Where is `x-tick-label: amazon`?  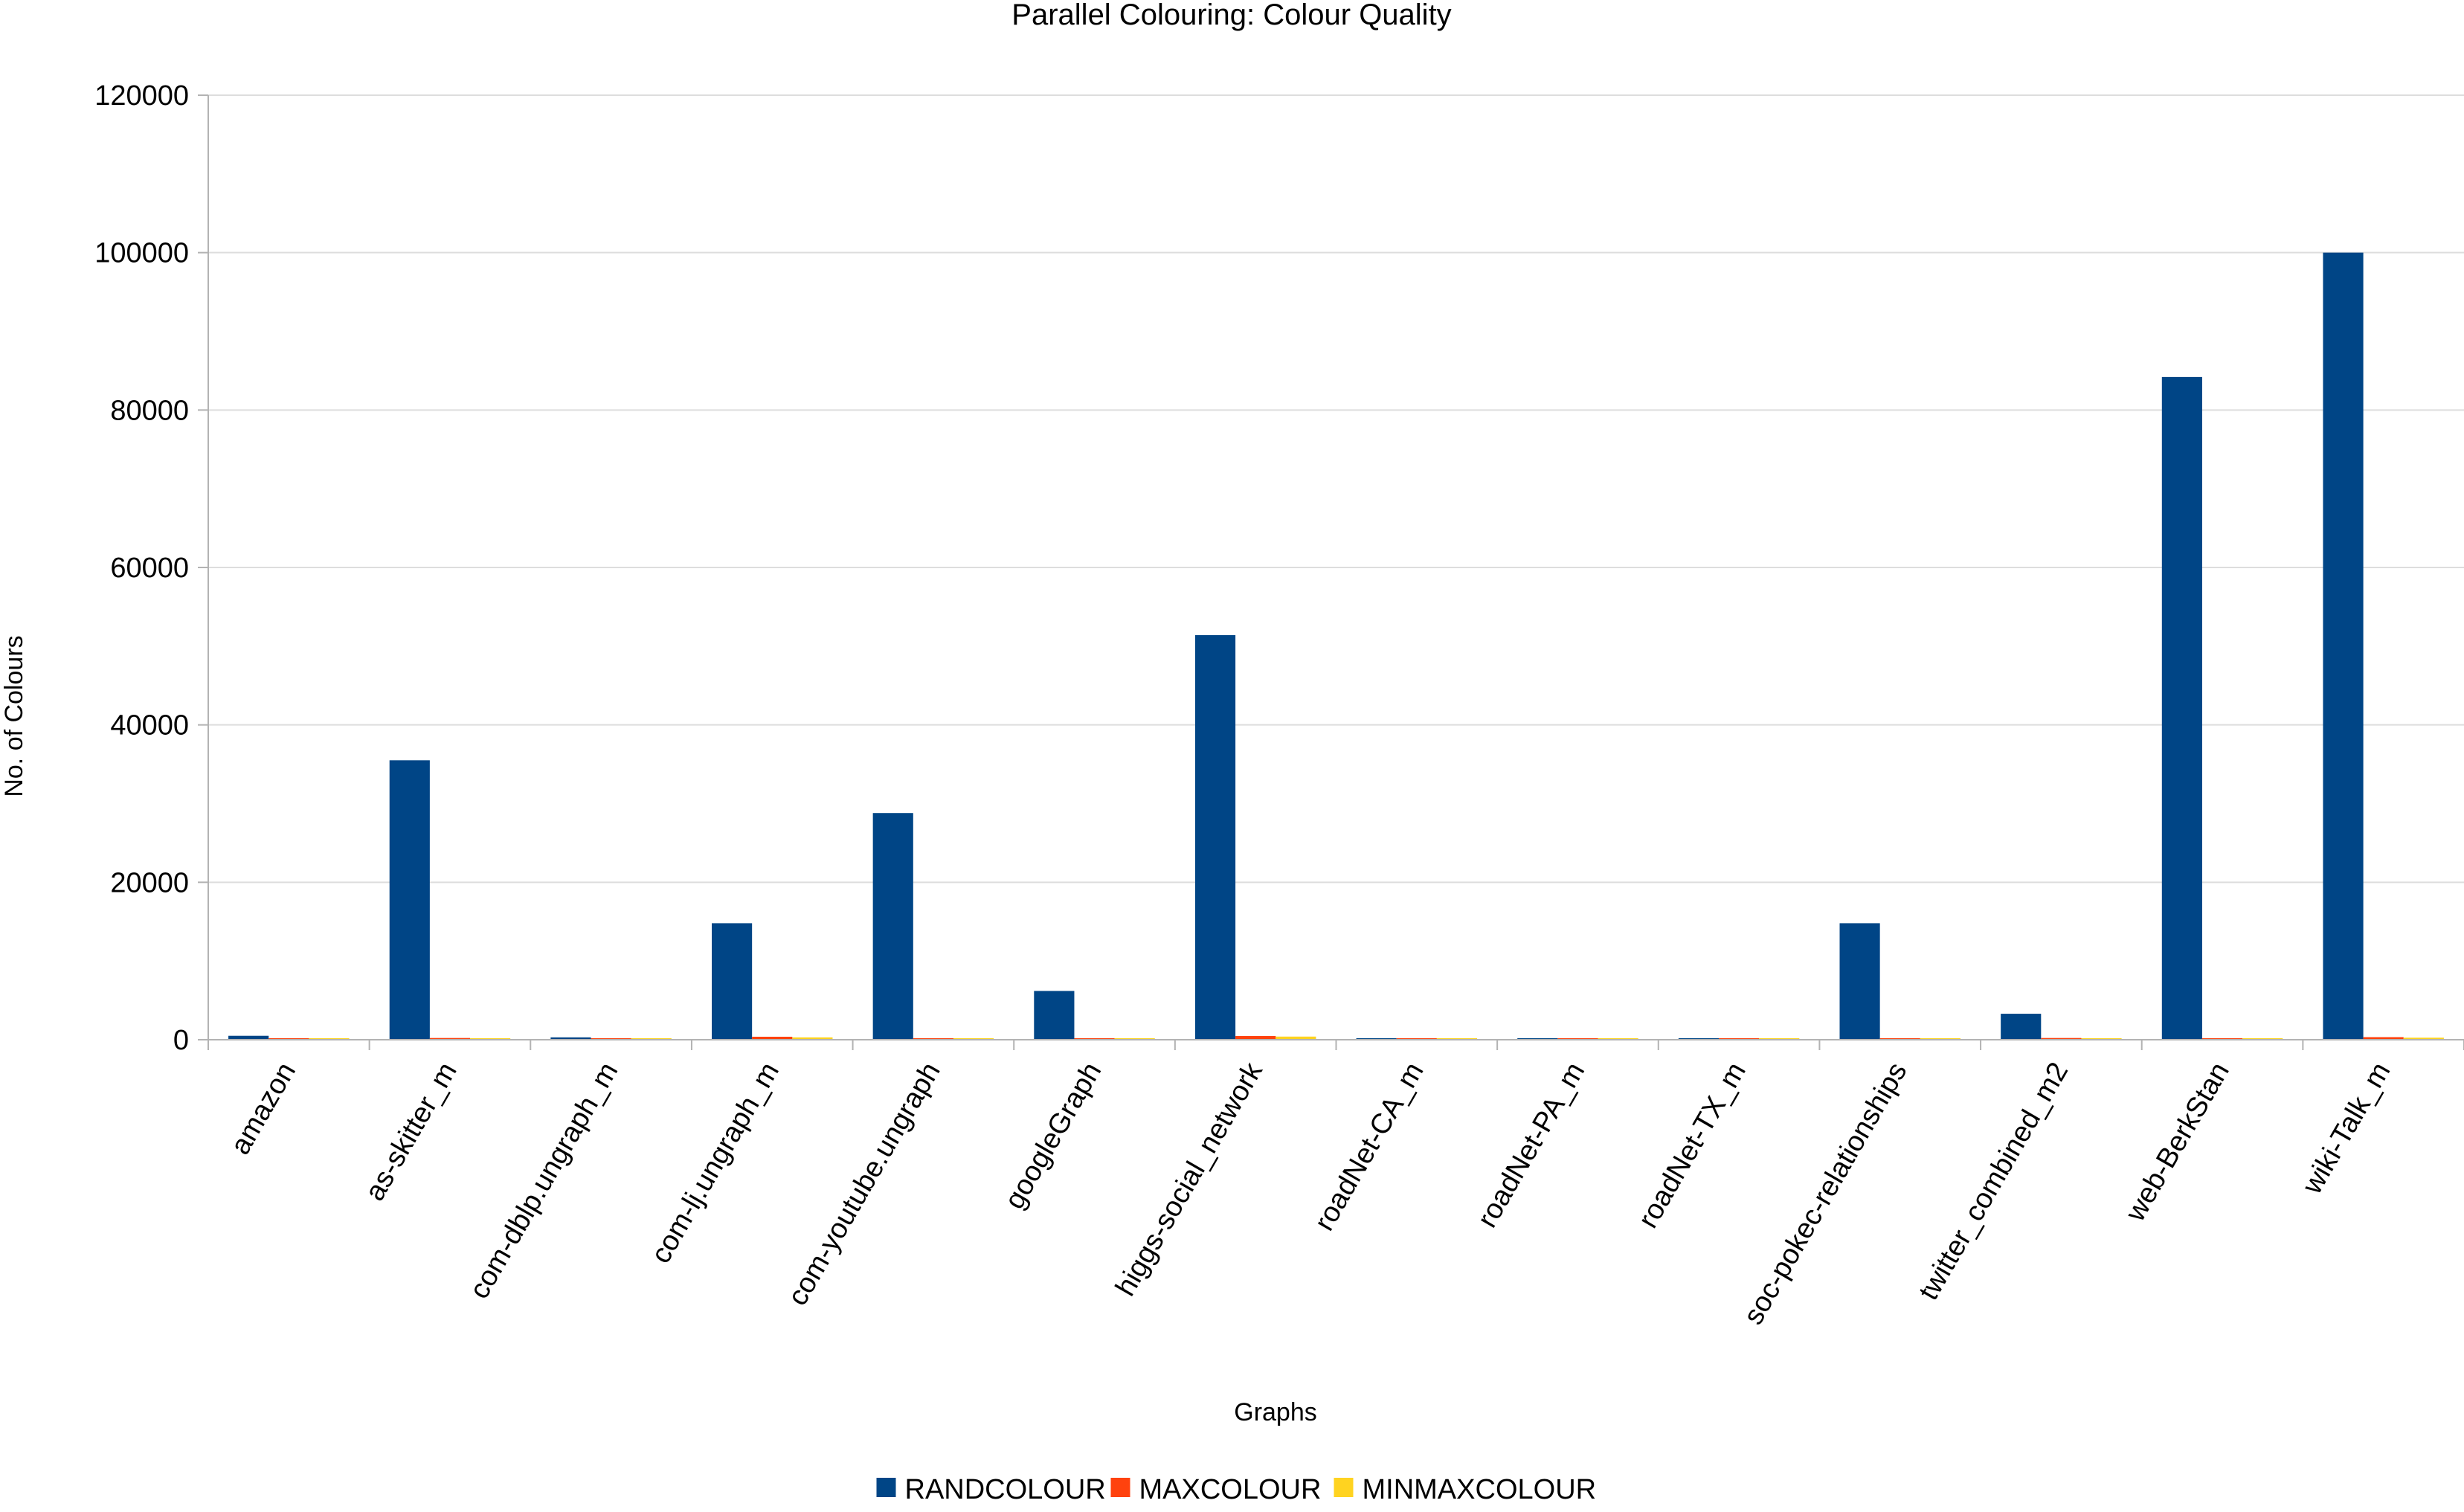 x-tick-label: amazon is located at coordinates (263, 1109).